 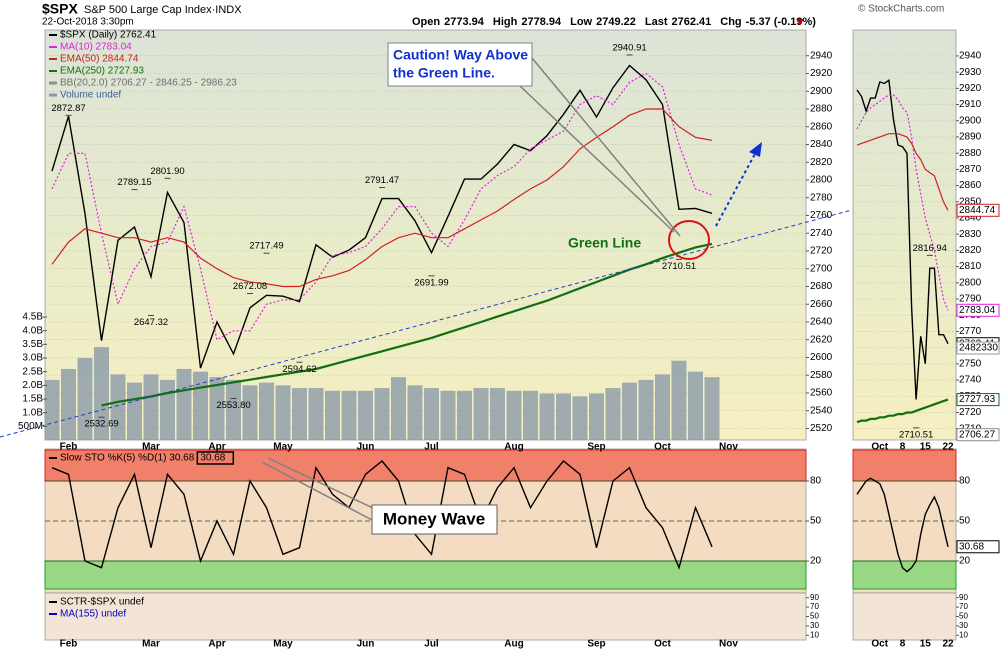 I want to click on y-tick-label: 2620, so click(x=821, y=339).